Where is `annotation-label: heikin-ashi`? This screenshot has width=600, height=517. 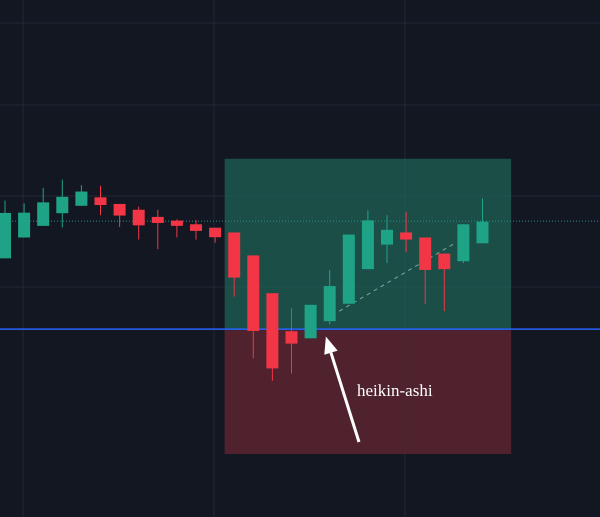
annotation-label: heikin-ashi is located at coordinates (395, 390).